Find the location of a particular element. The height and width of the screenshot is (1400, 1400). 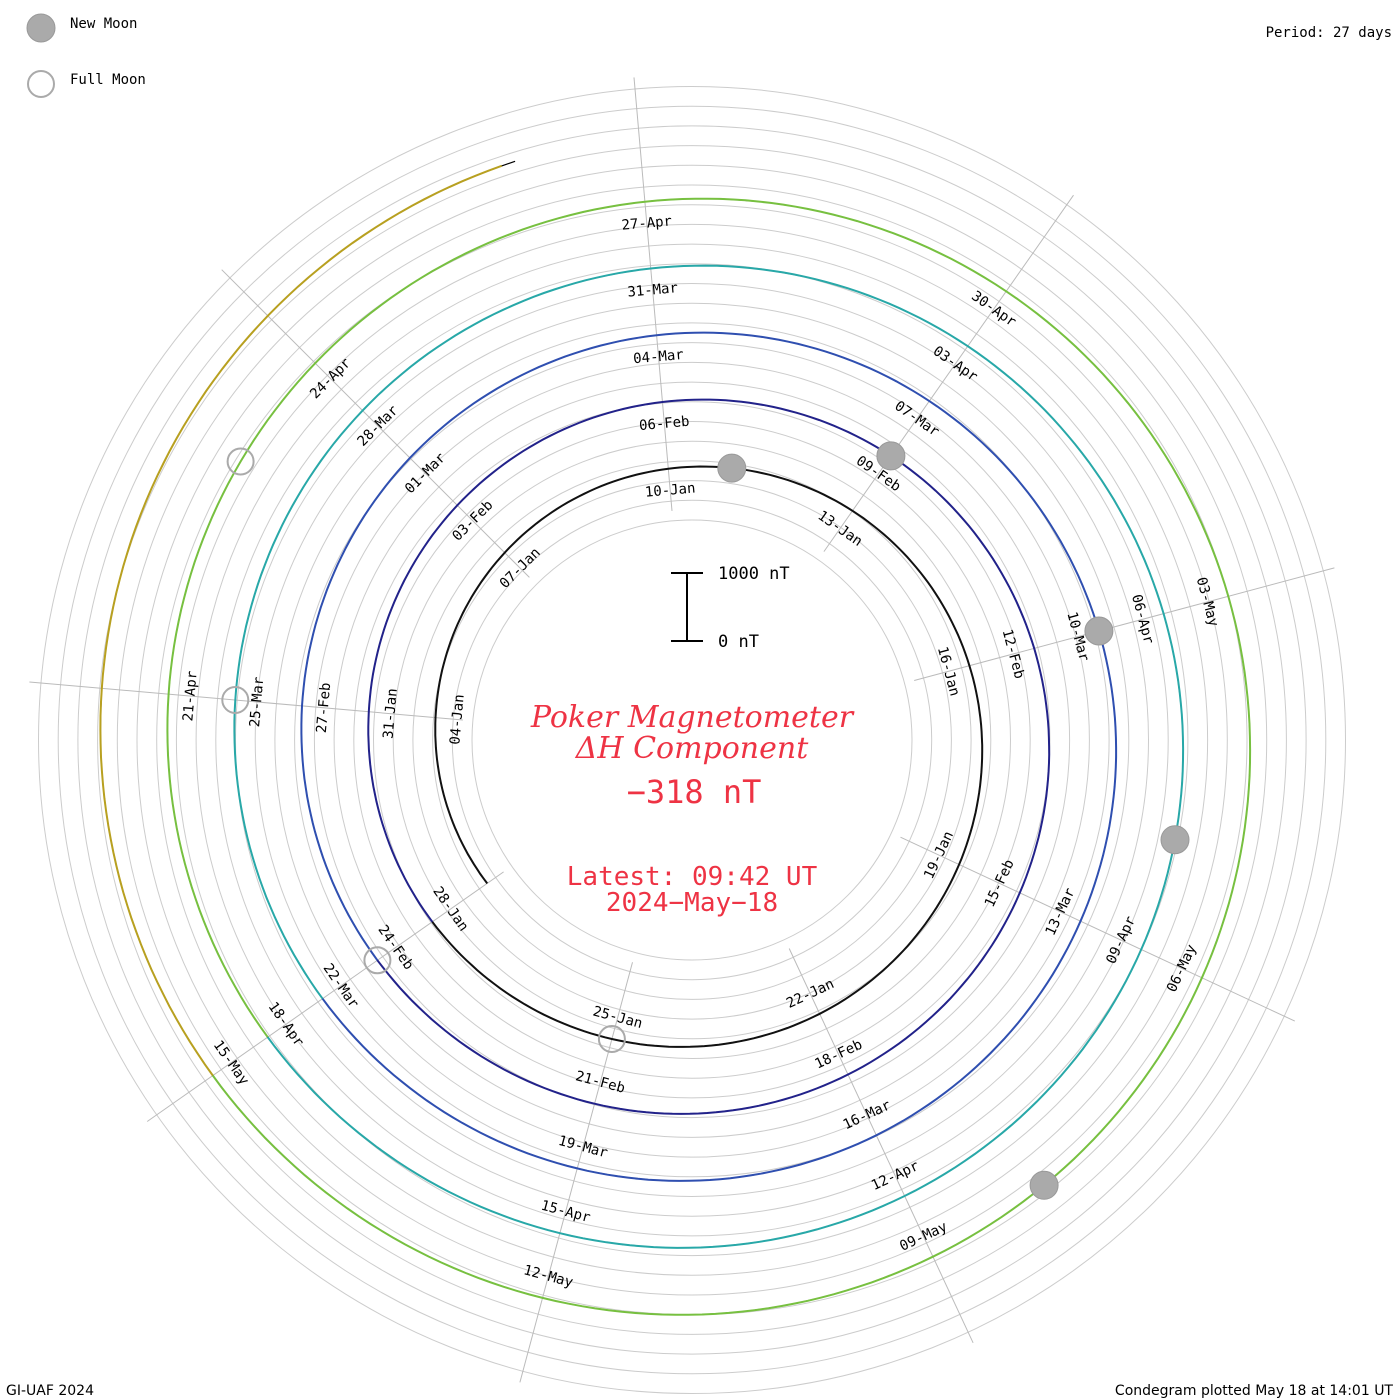

date-tick-label: 03-May is located at coordinates (1207, 602).